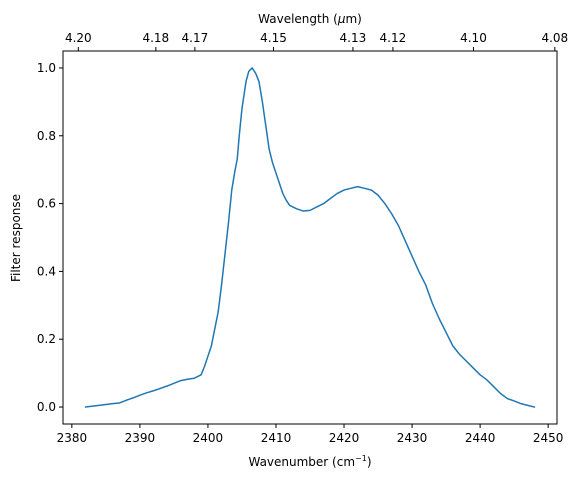  I want to click on y-tick-label: 0.0, so click(46, 407).